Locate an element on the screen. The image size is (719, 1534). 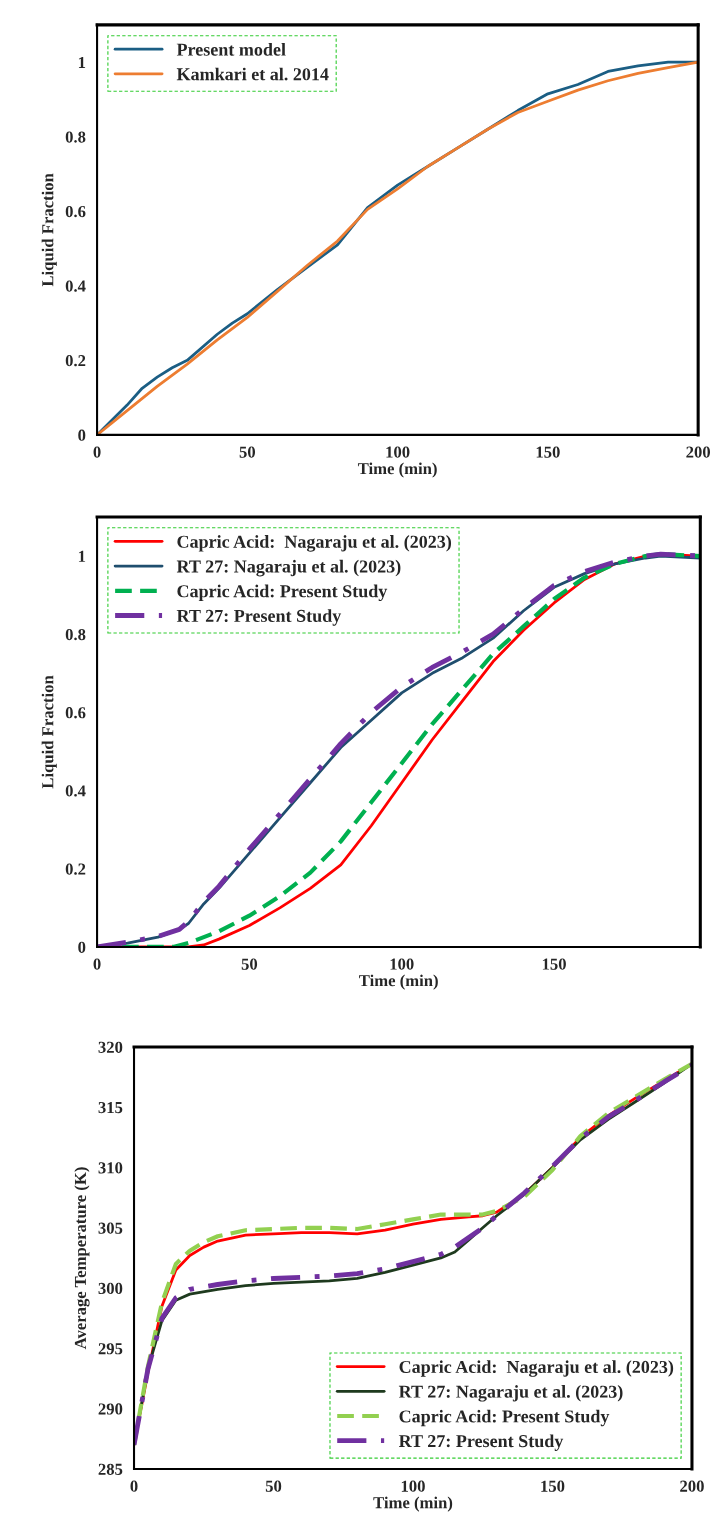
legend-label: Present model is located at coordinates (231, 49).